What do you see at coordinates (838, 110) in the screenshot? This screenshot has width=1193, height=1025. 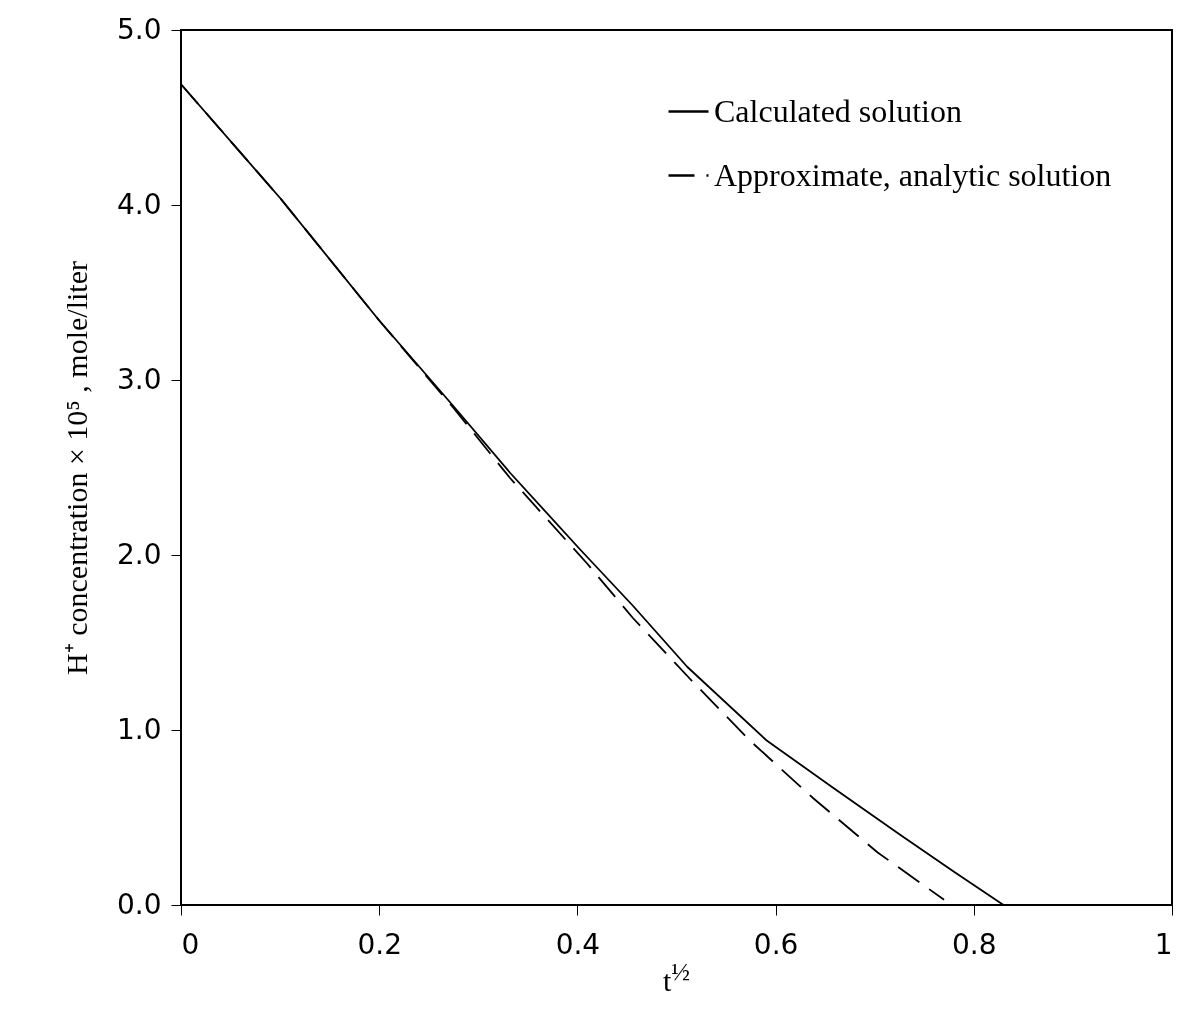 I see `legend-label: Calculated solution` at bounding box center [838, 110].